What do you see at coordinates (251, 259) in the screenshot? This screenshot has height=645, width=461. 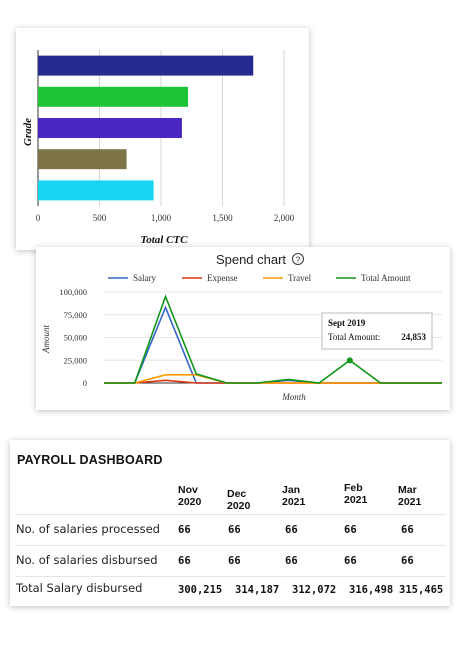 I see `spend-chart-title: Spend chart` at bounding box center [251, 259].